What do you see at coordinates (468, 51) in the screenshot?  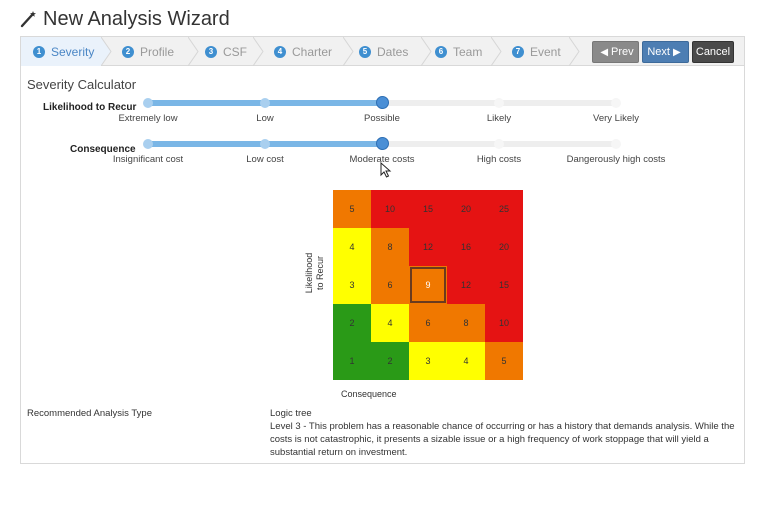 I see `step-label: Team` at bounding box center [468, 51].